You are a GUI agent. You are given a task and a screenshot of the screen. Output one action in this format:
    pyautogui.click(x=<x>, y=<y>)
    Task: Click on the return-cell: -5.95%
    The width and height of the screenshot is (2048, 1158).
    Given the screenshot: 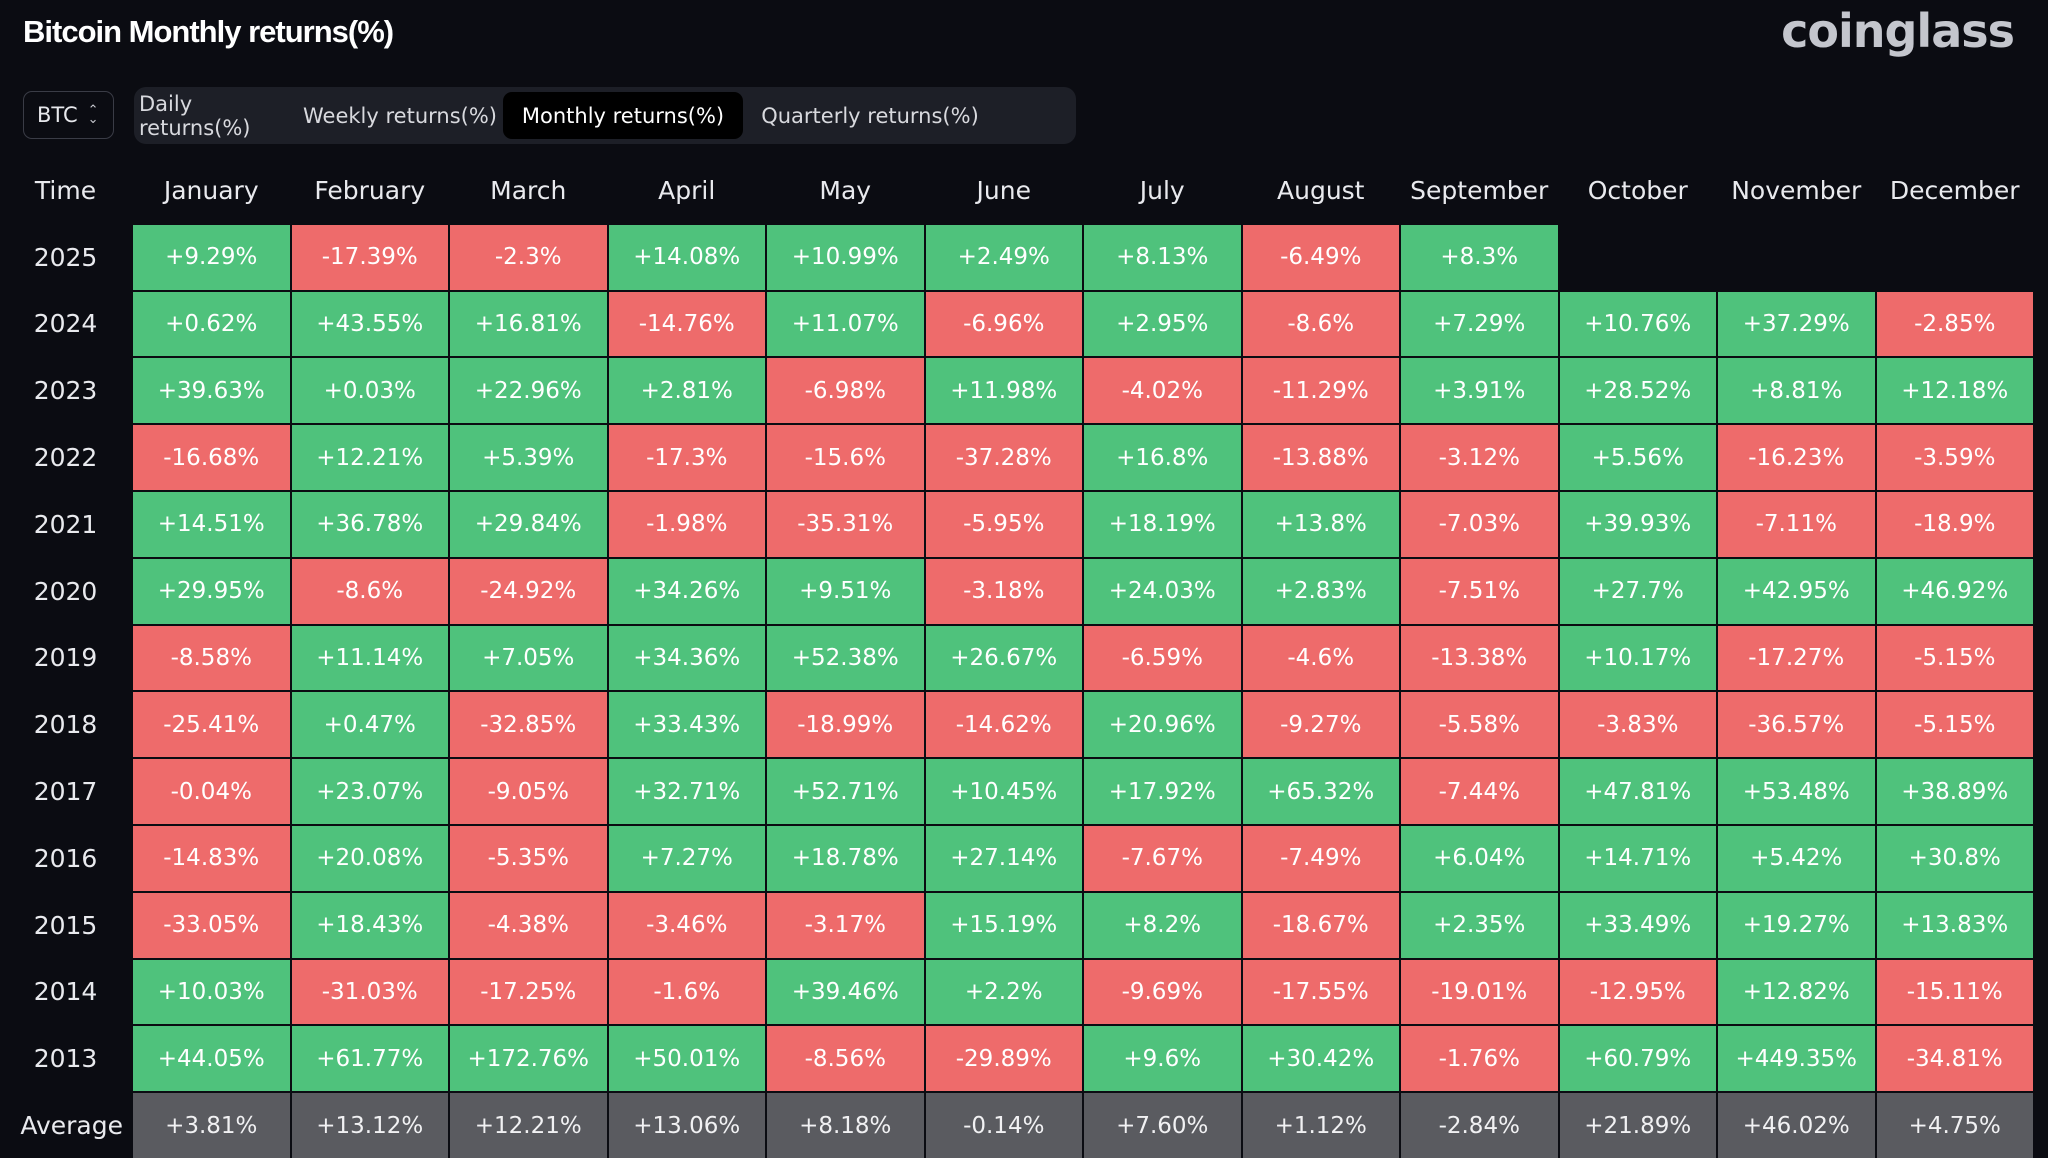 What is the action you would take?
    pyautogui.click(x=1003, y=524)
    